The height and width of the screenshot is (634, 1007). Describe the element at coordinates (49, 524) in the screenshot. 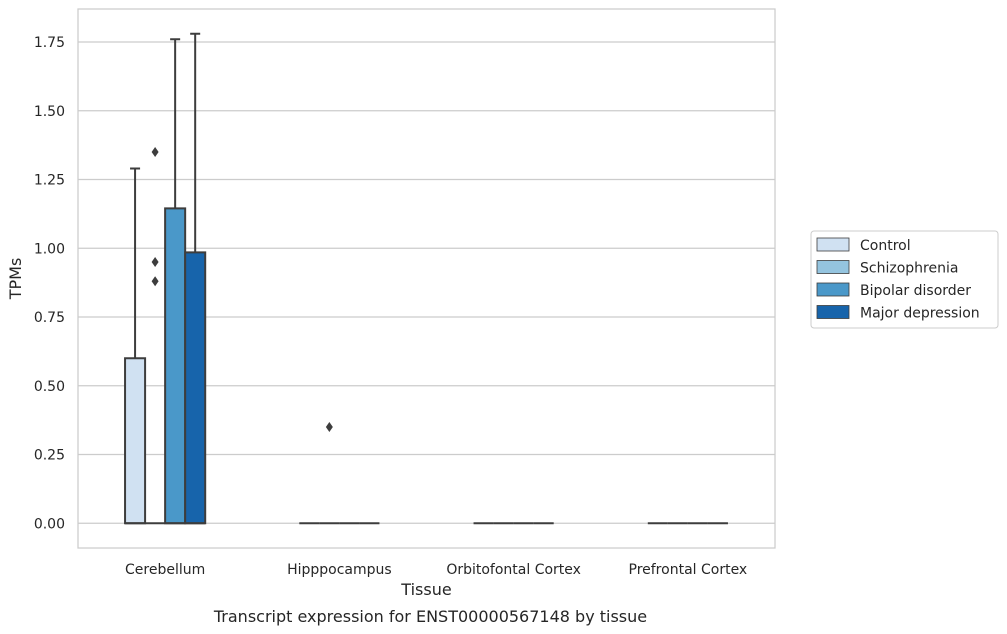

I see `y-tick-label: 0.00` at that location.